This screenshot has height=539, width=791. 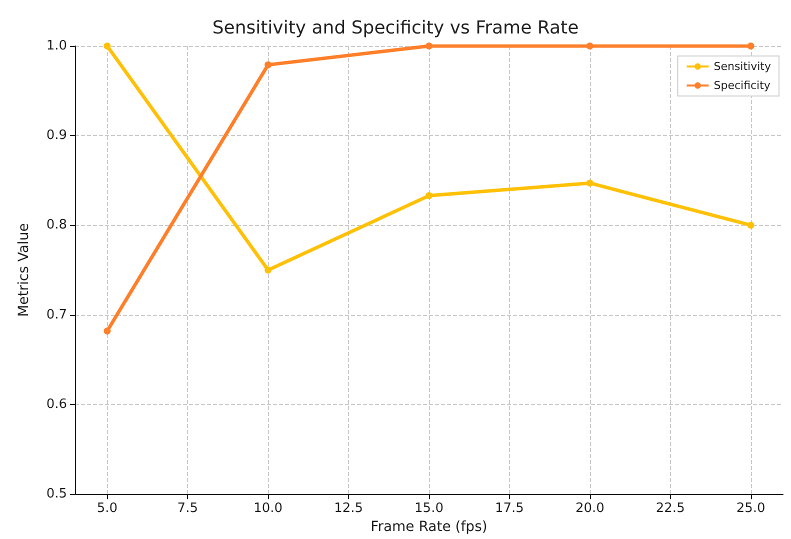 What do you see at coordinates (509, 508) in the screenshot?
I see `x-tick-label: 17.5` at bounding box center [509, 508].